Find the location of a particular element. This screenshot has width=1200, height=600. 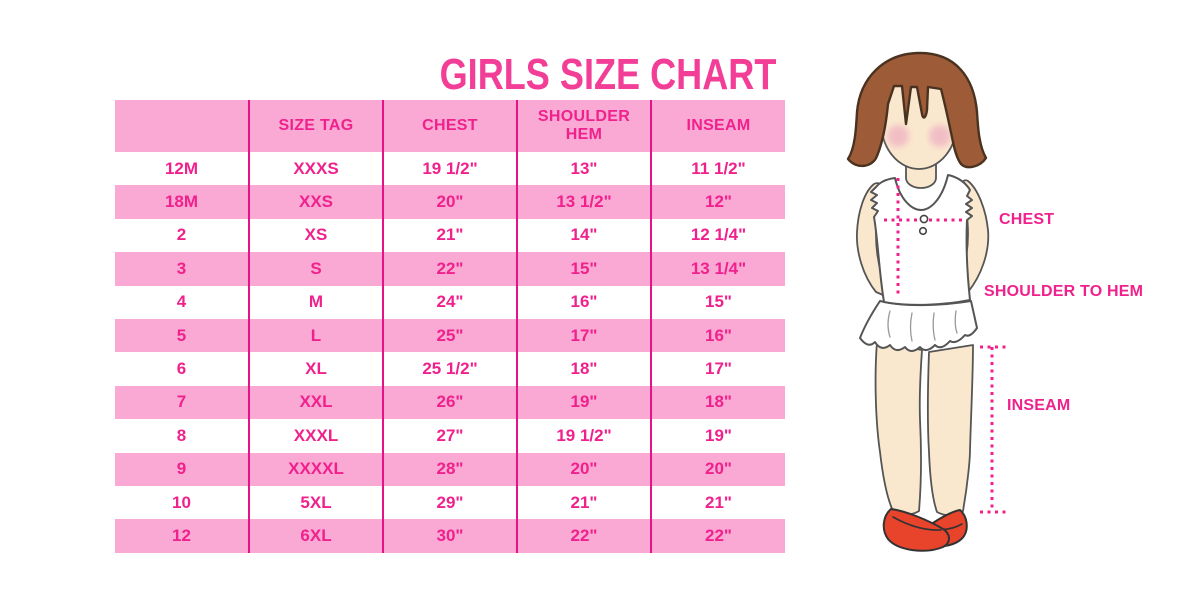

left-shoe is located at coordinates (916, 530).